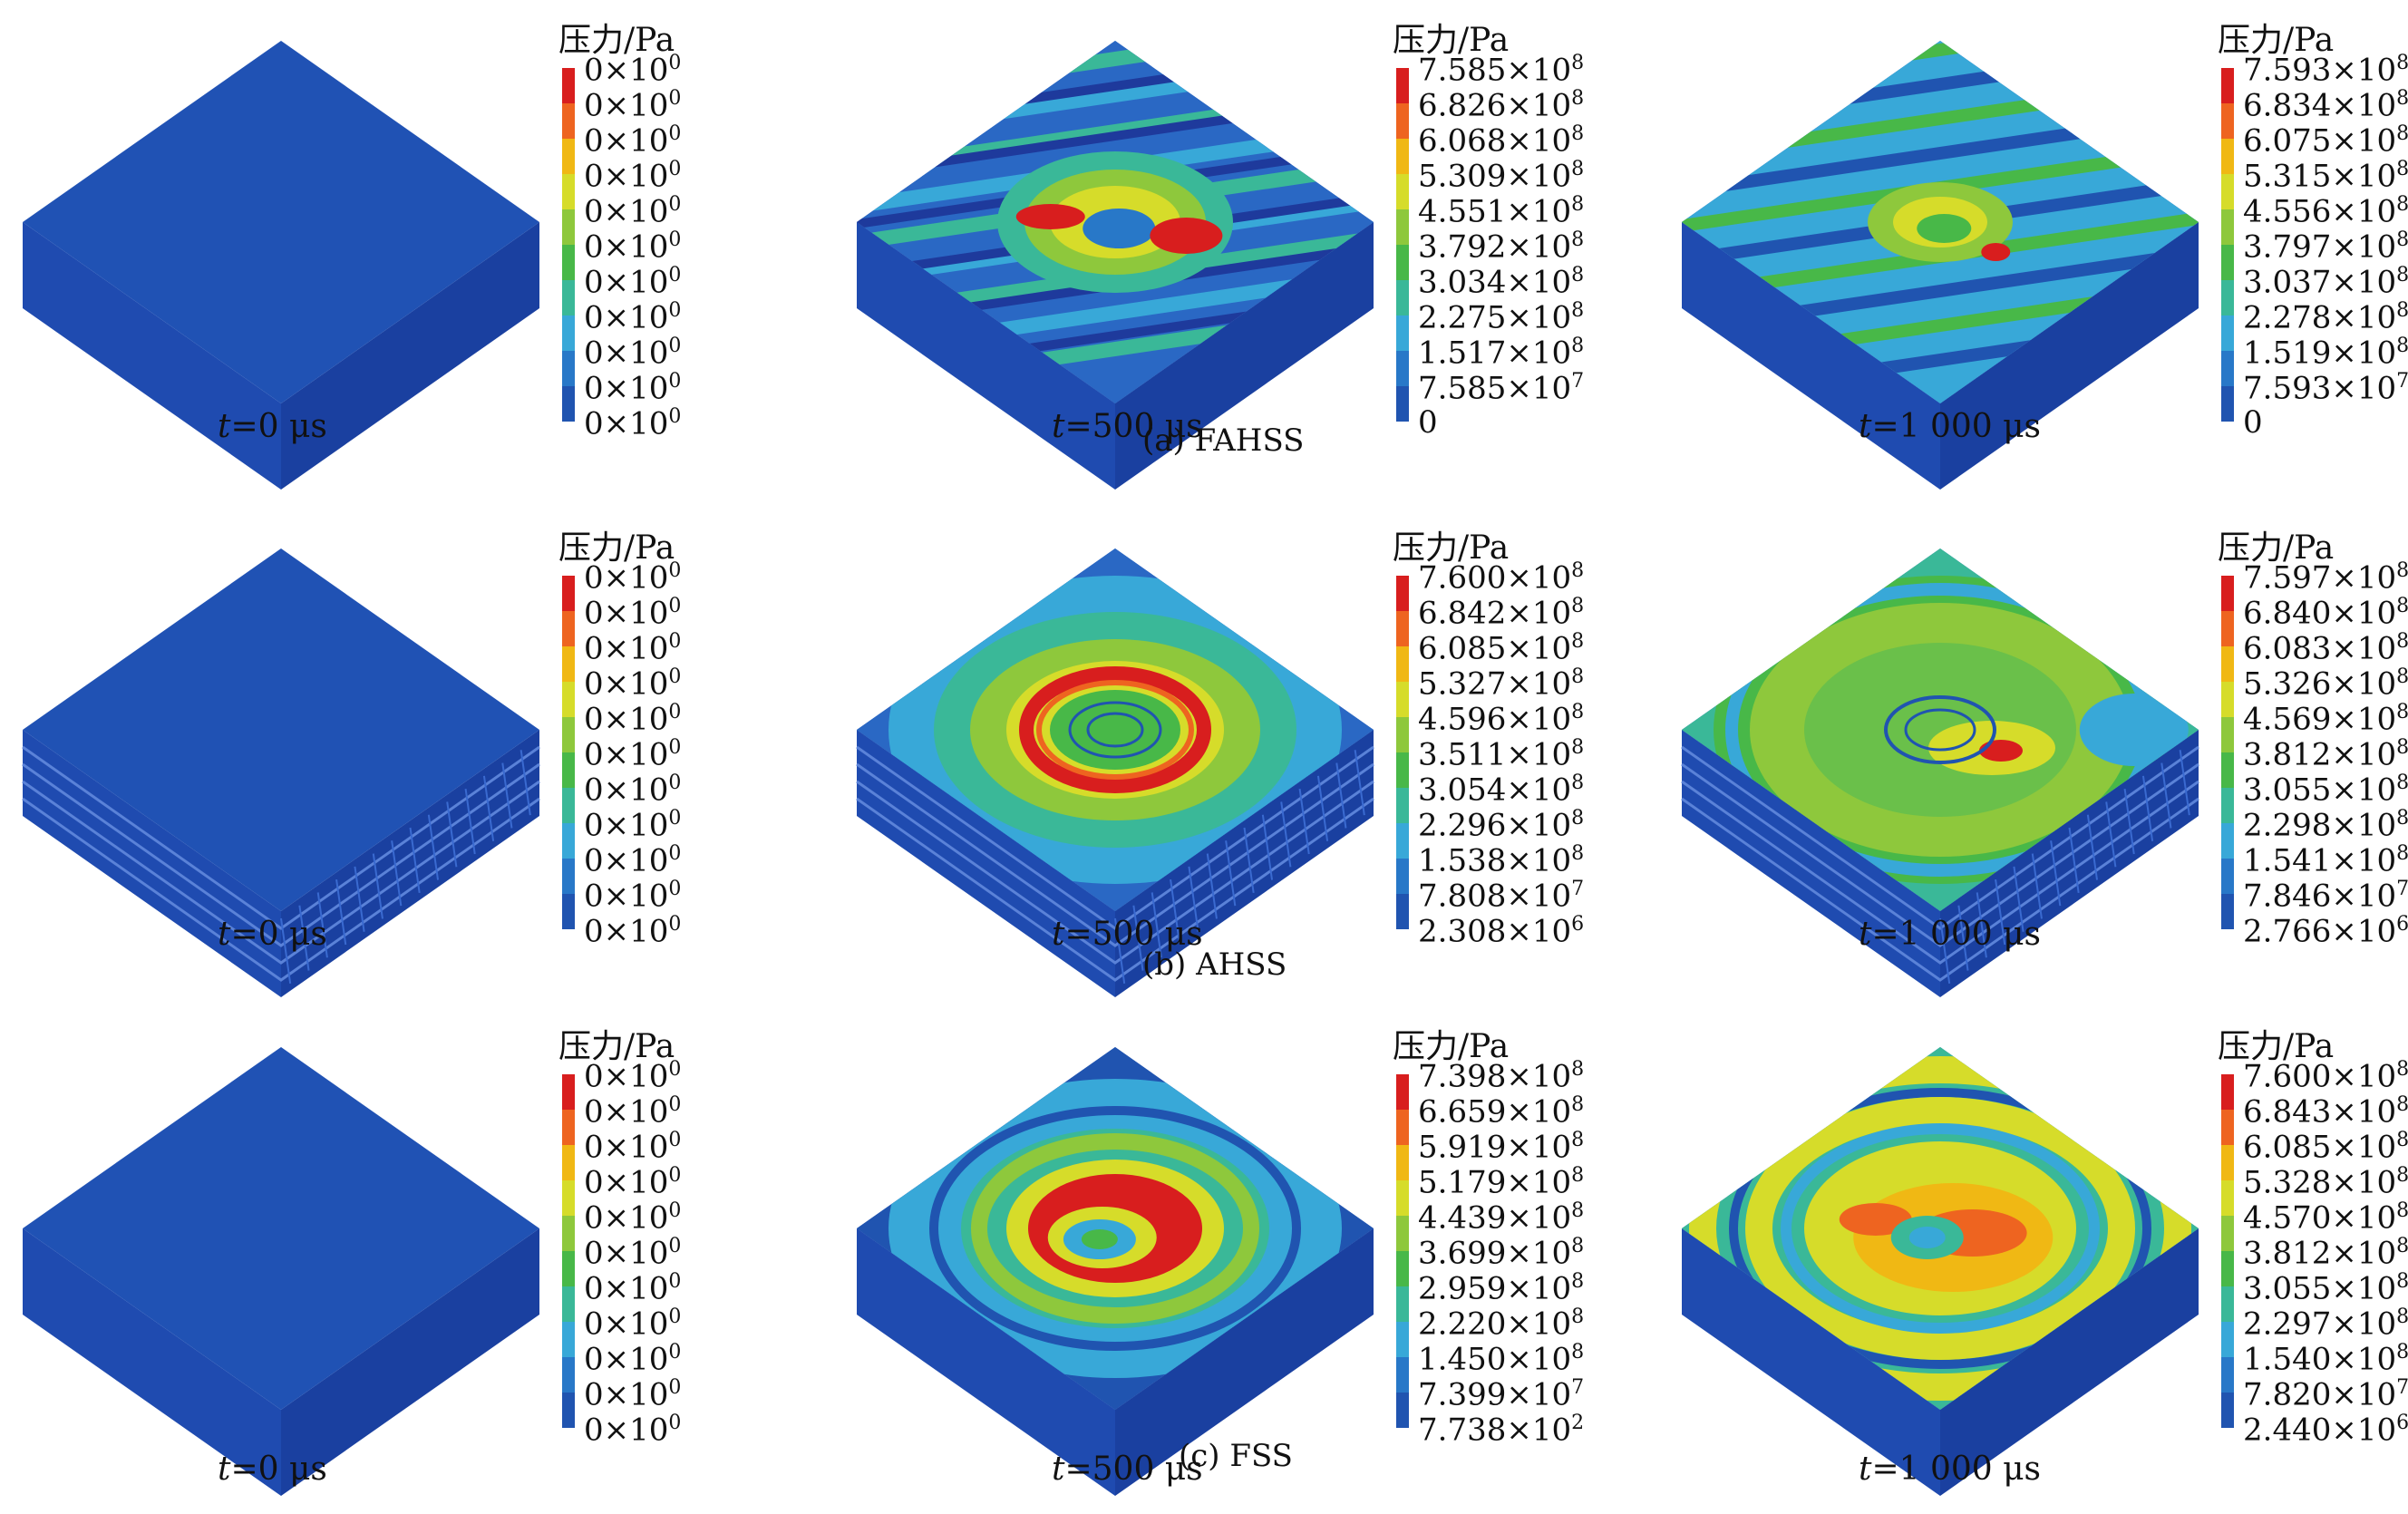  Describe the element at coordinates (2287, 141) in the screenshot. I see `legend-value-mantissa: 6.075` at that location.